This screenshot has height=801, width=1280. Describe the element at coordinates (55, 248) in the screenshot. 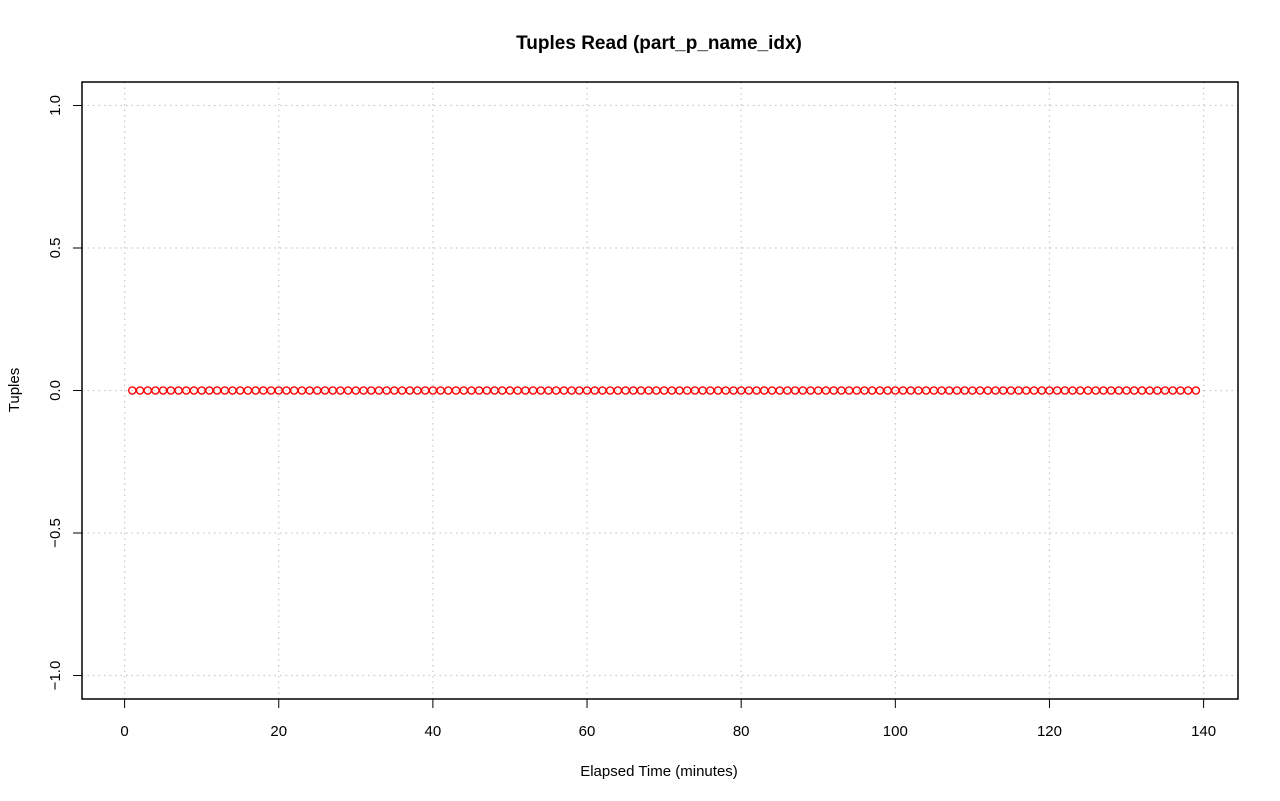

I see `y-tick-label: 0.5` at that location.